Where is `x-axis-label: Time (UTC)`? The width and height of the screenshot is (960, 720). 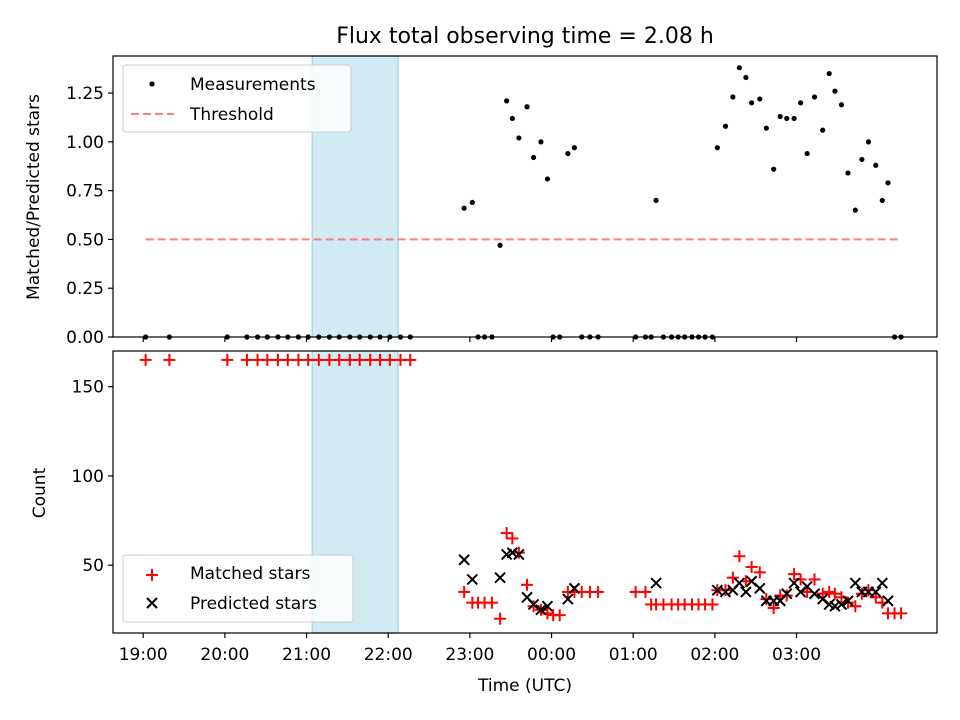
x-axis-label: Time (UTC) is located at coordinates (524, 686).